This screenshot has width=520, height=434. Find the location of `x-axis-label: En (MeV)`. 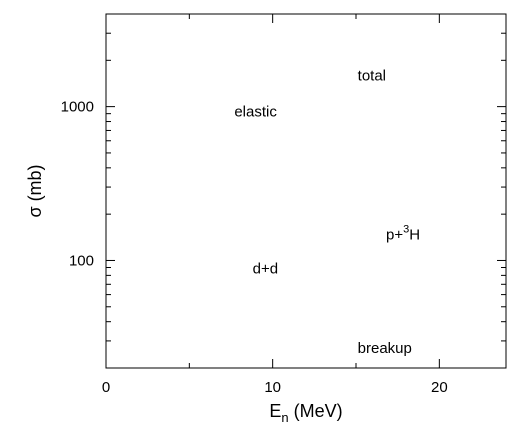

x-axis-label: En (MeV) is located at coordinates (305, 413).